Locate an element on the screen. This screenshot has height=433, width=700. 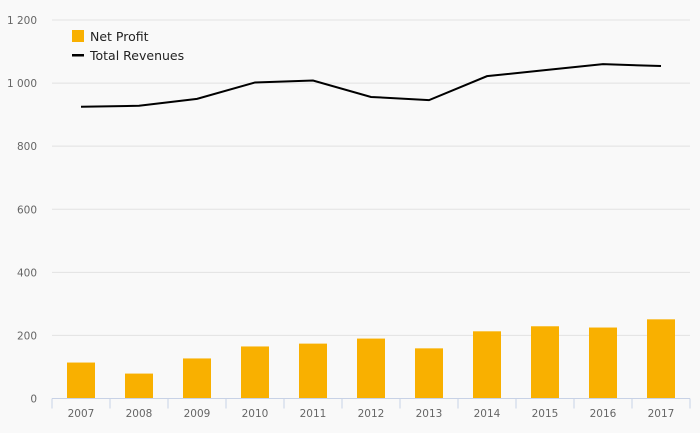
x-tick-label: 2014 is located at coordinates (487, 414).